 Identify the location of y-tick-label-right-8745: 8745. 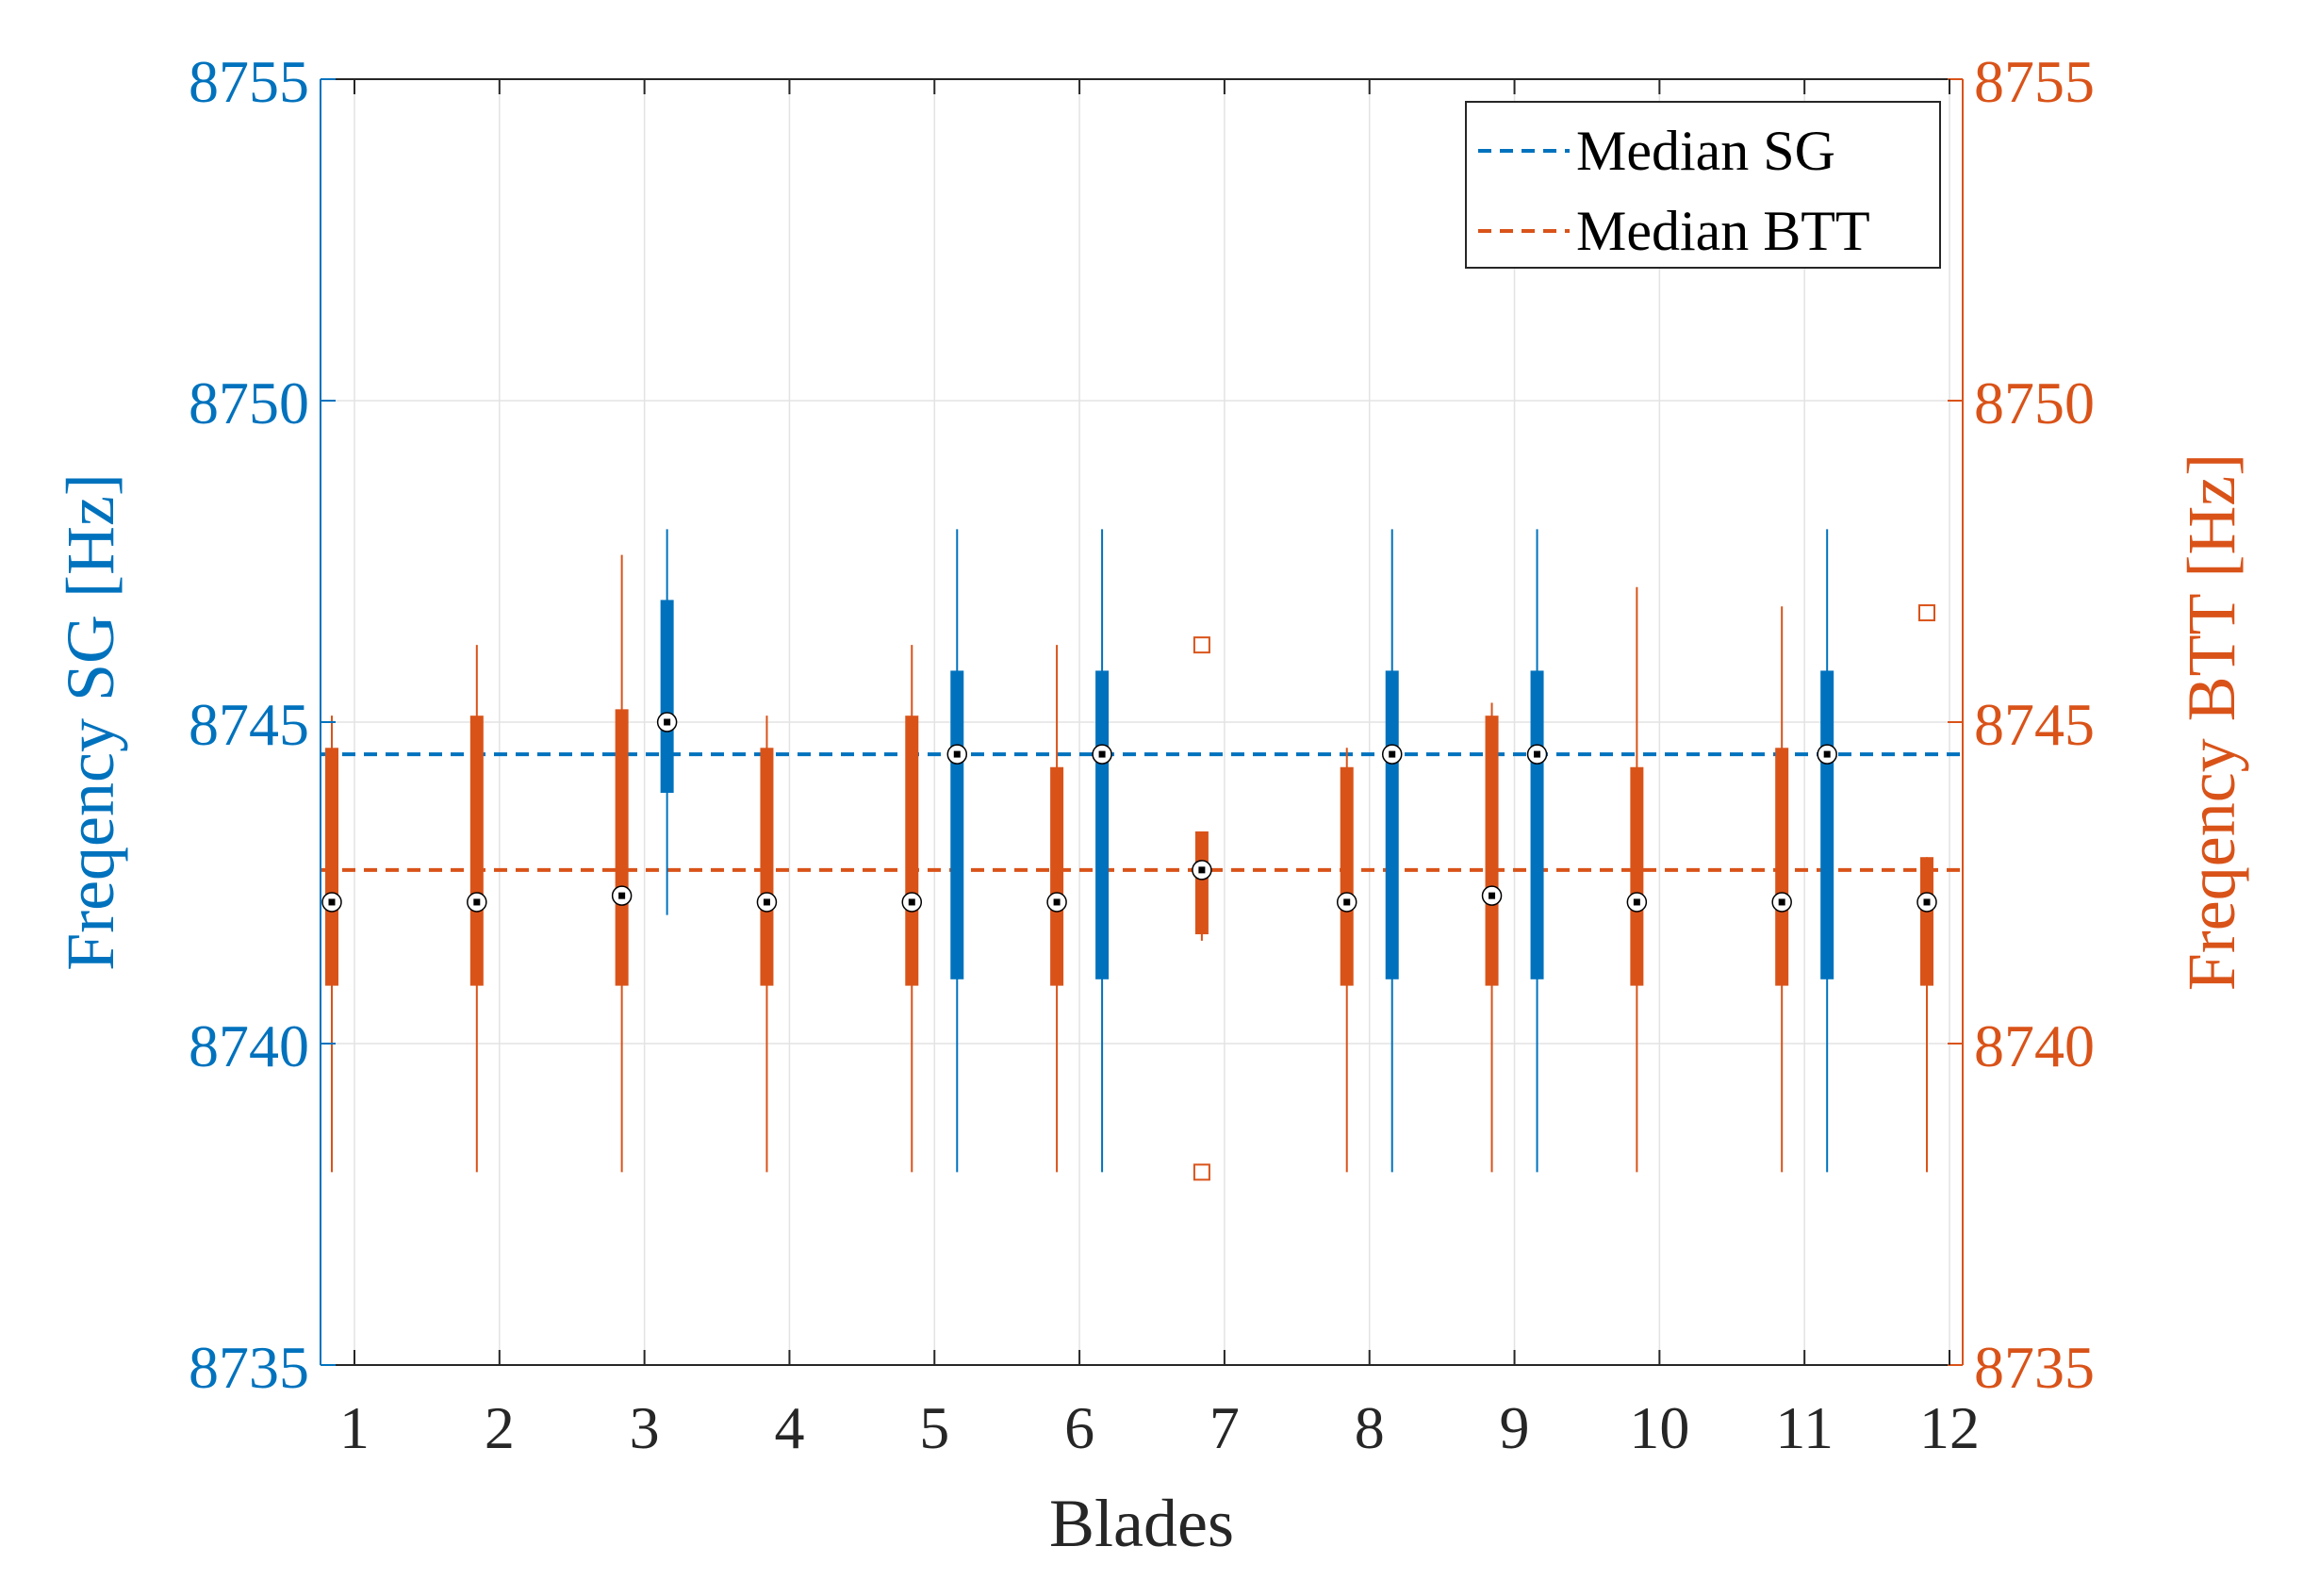
(2034, 724).